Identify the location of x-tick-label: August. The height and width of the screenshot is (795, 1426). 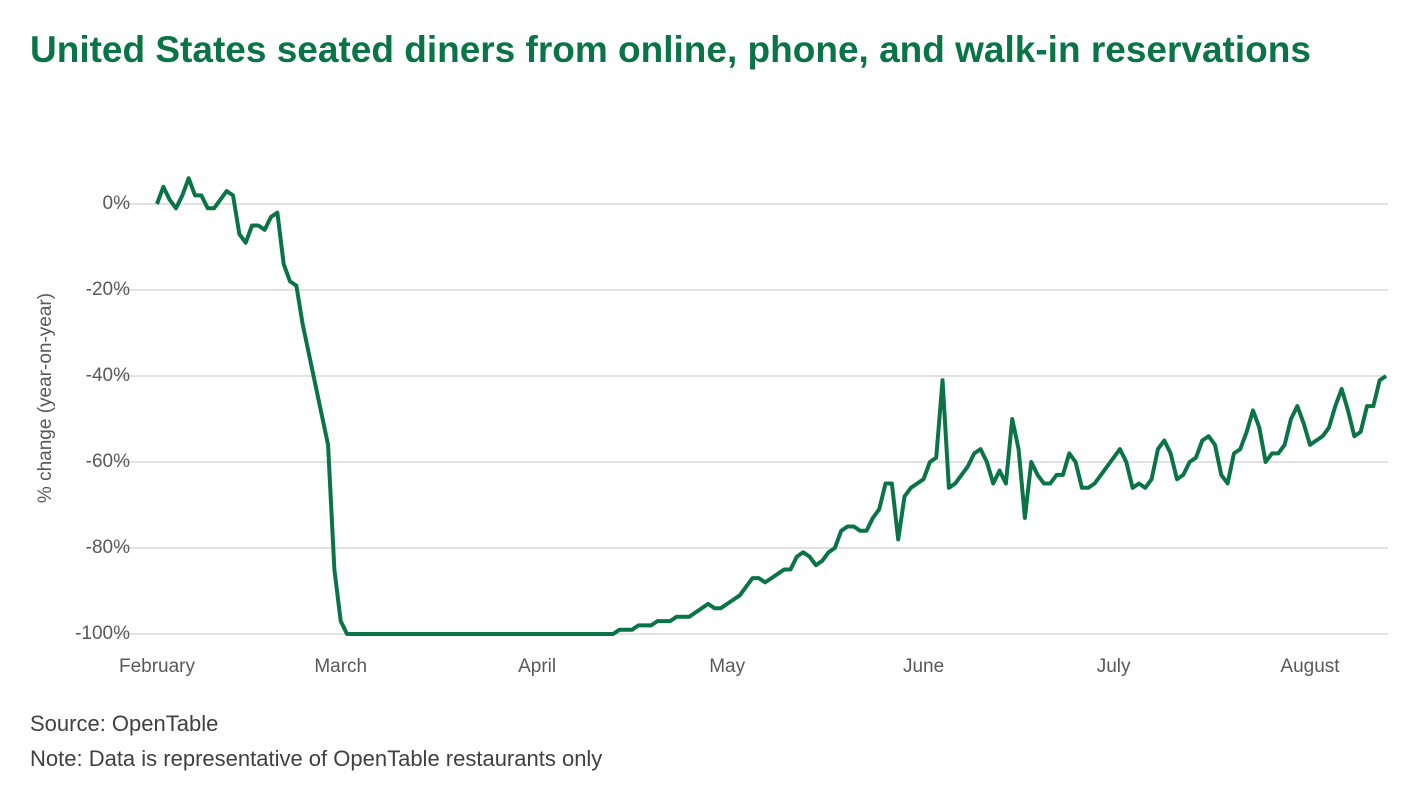
(1310, 666).